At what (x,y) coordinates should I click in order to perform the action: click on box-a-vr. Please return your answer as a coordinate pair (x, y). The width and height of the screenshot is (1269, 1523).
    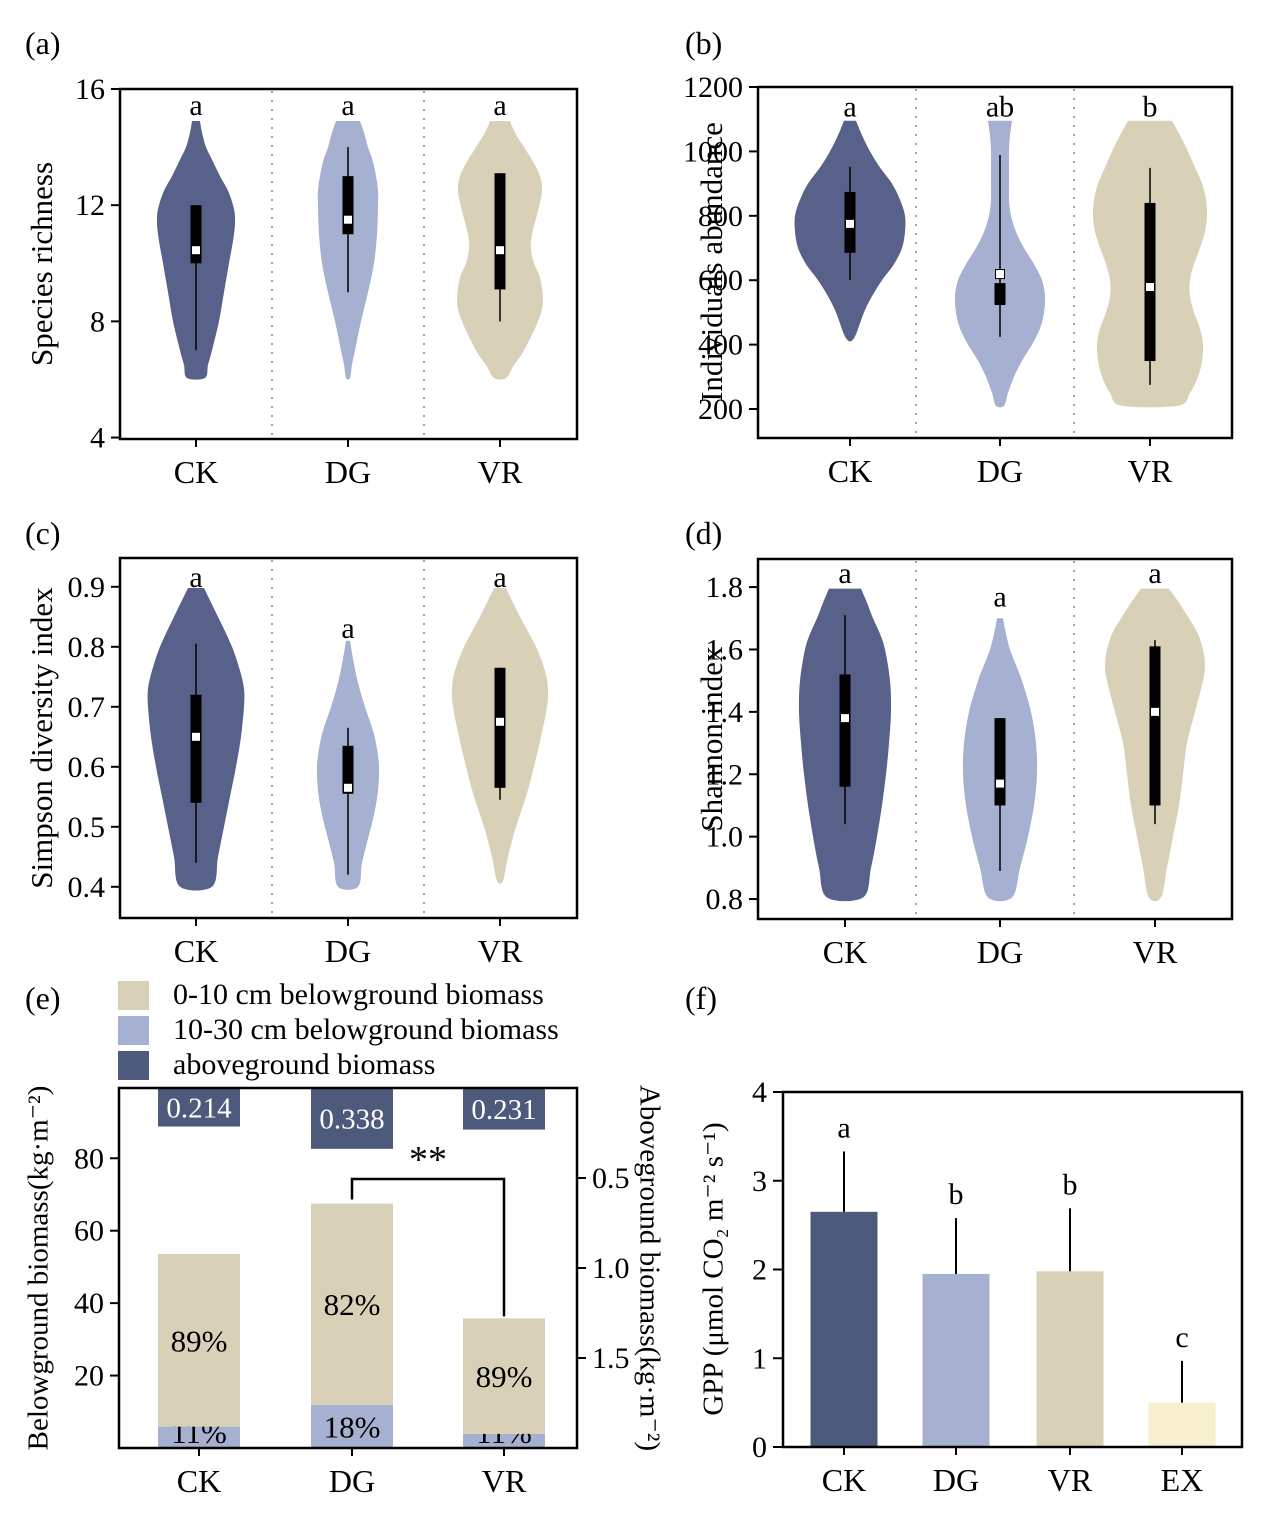
    Looking at the image, I should click on (500, 231).